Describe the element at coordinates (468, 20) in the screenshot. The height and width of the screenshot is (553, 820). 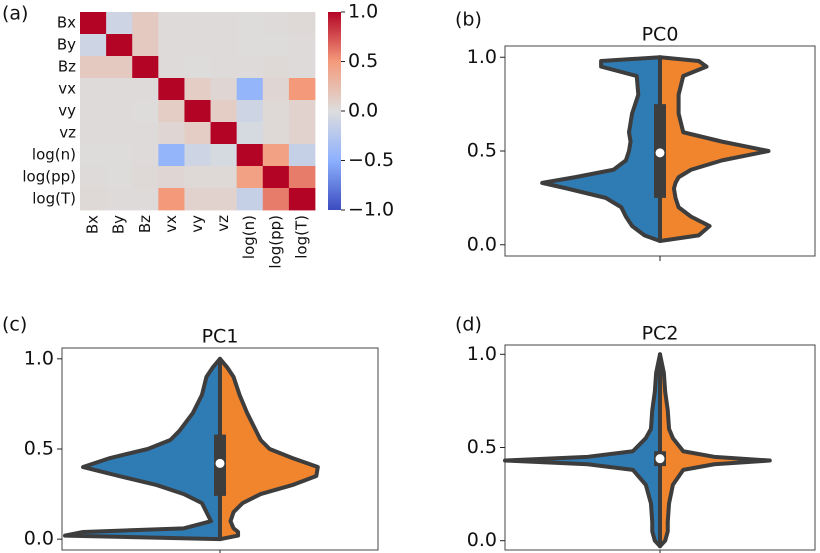
I see `panel-label: (b)` at that location.